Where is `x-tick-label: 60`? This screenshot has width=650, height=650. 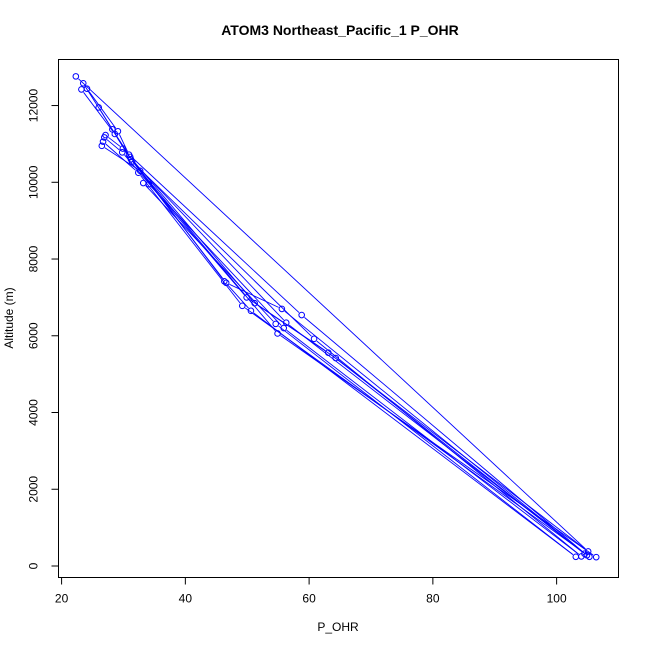
x-tick-label: 60 is located at coordinates (309, 599).